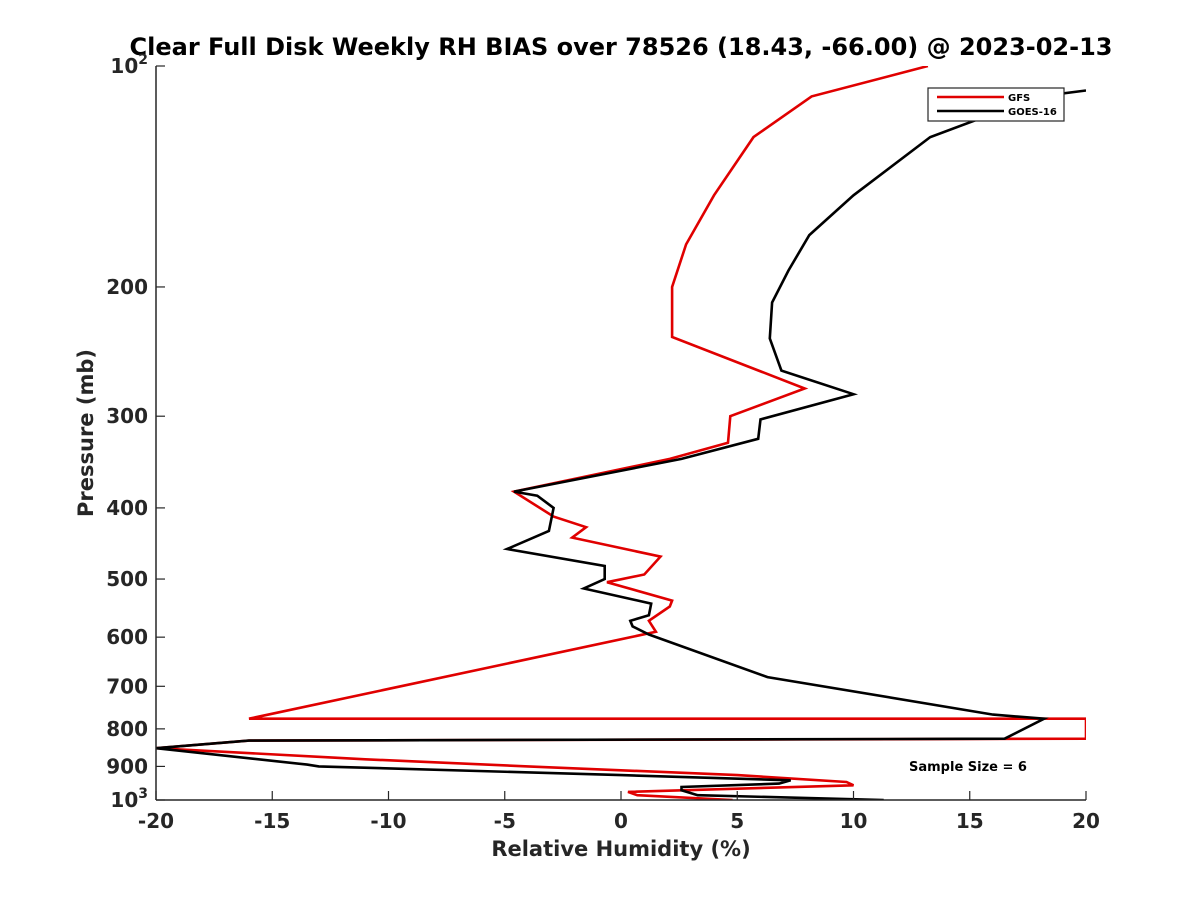 Image resolution: width=1200 pixels, height=900 pixels. What do you see at coordinates (127, 287) in the screenshot?
I see `y-tick-label: 200` at bounding box center [127, 287].